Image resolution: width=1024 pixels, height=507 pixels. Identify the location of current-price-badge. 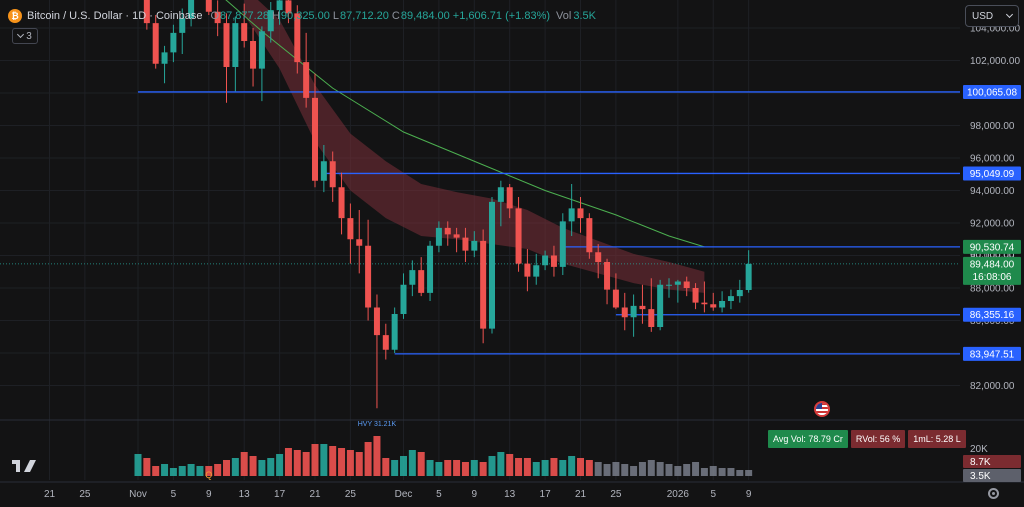
(992, 270).